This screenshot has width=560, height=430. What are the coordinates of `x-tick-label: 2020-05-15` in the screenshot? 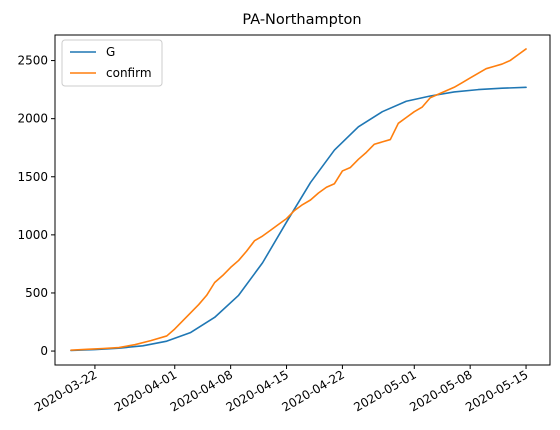 It's located at (496, 390).